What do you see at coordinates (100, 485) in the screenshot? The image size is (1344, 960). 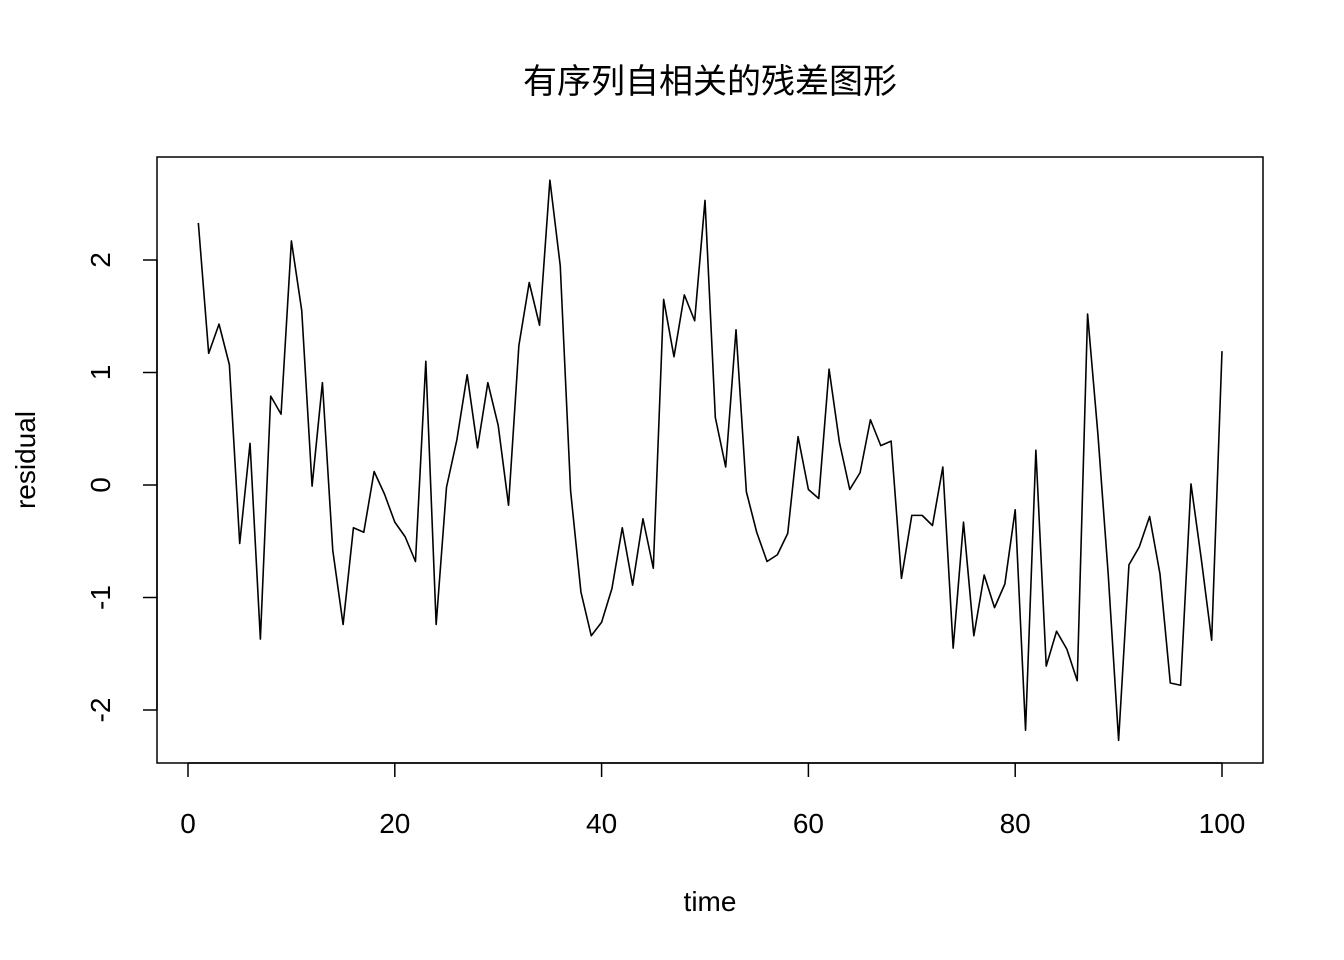 I see `y-tick-label: 0` at bounding box center [100, 485].